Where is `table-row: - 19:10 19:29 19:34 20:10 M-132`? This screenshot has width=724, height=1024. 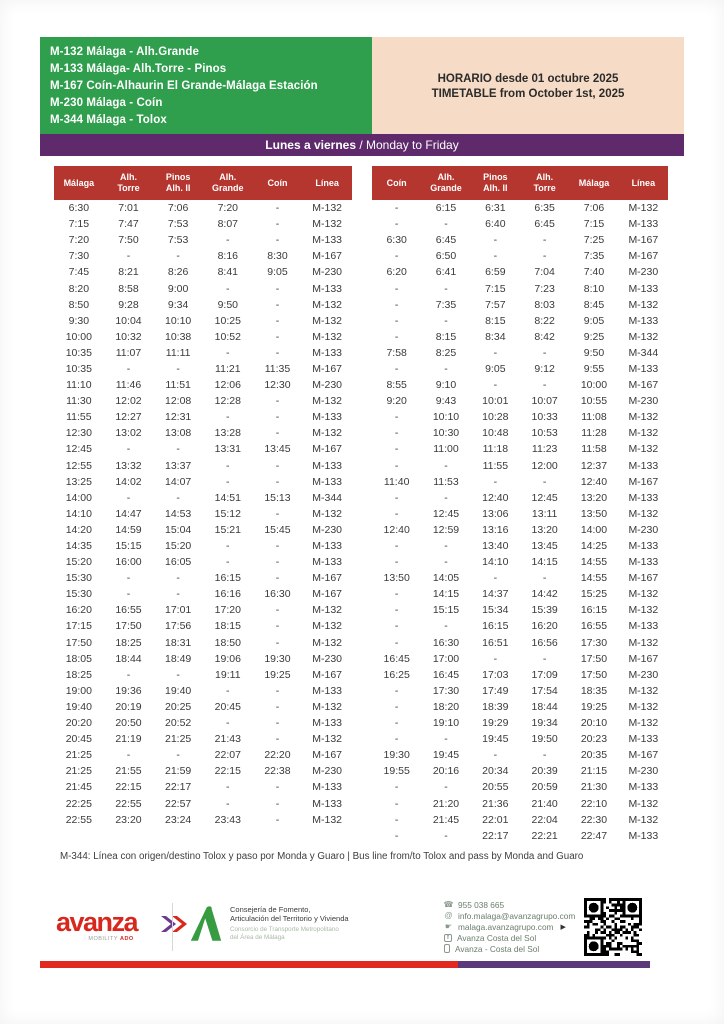
table-row: - 19:10 19:29 19:34 20:10 M-132 is located at coordinates (520, 723).